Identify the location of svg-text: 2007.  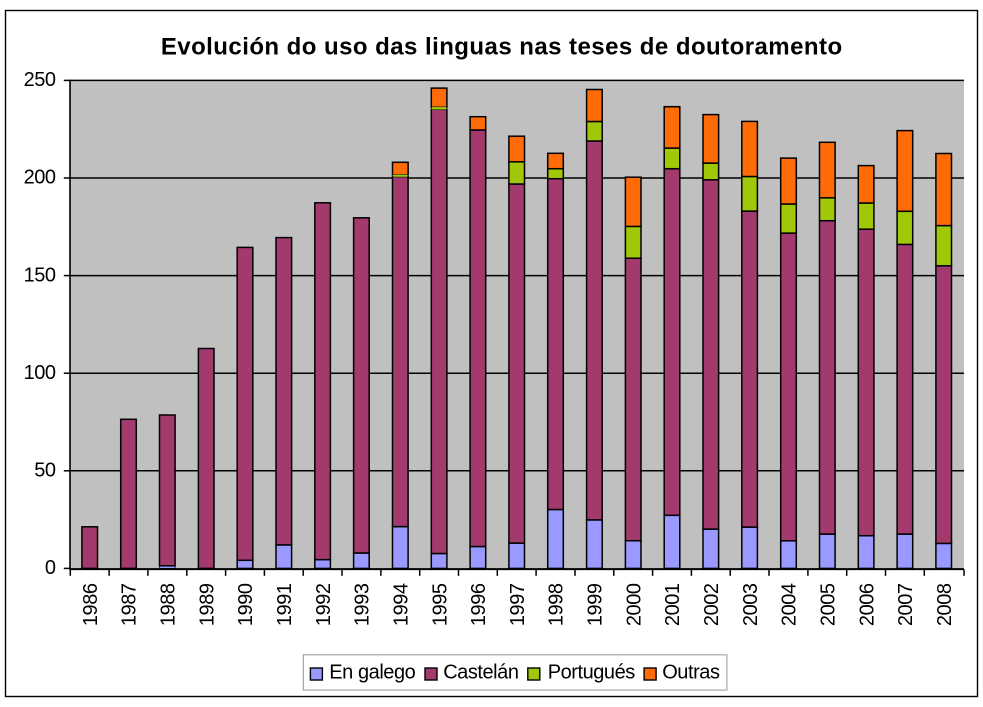
(906, 604).